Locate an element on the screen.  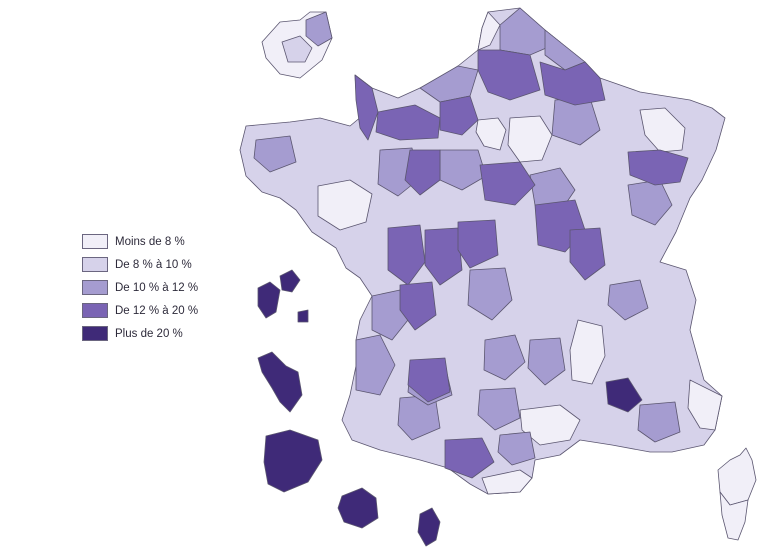
corsica-south is located at coordinates (734, 516).